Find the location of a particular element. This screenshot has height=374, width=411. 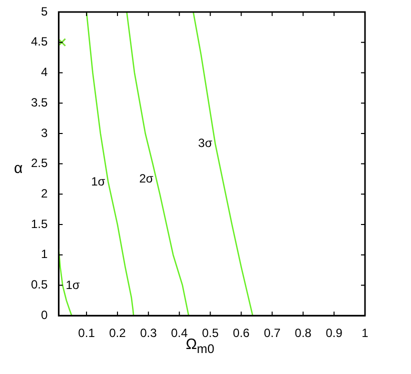

y-tick-label: 2 is located at coordinates (44, 193).